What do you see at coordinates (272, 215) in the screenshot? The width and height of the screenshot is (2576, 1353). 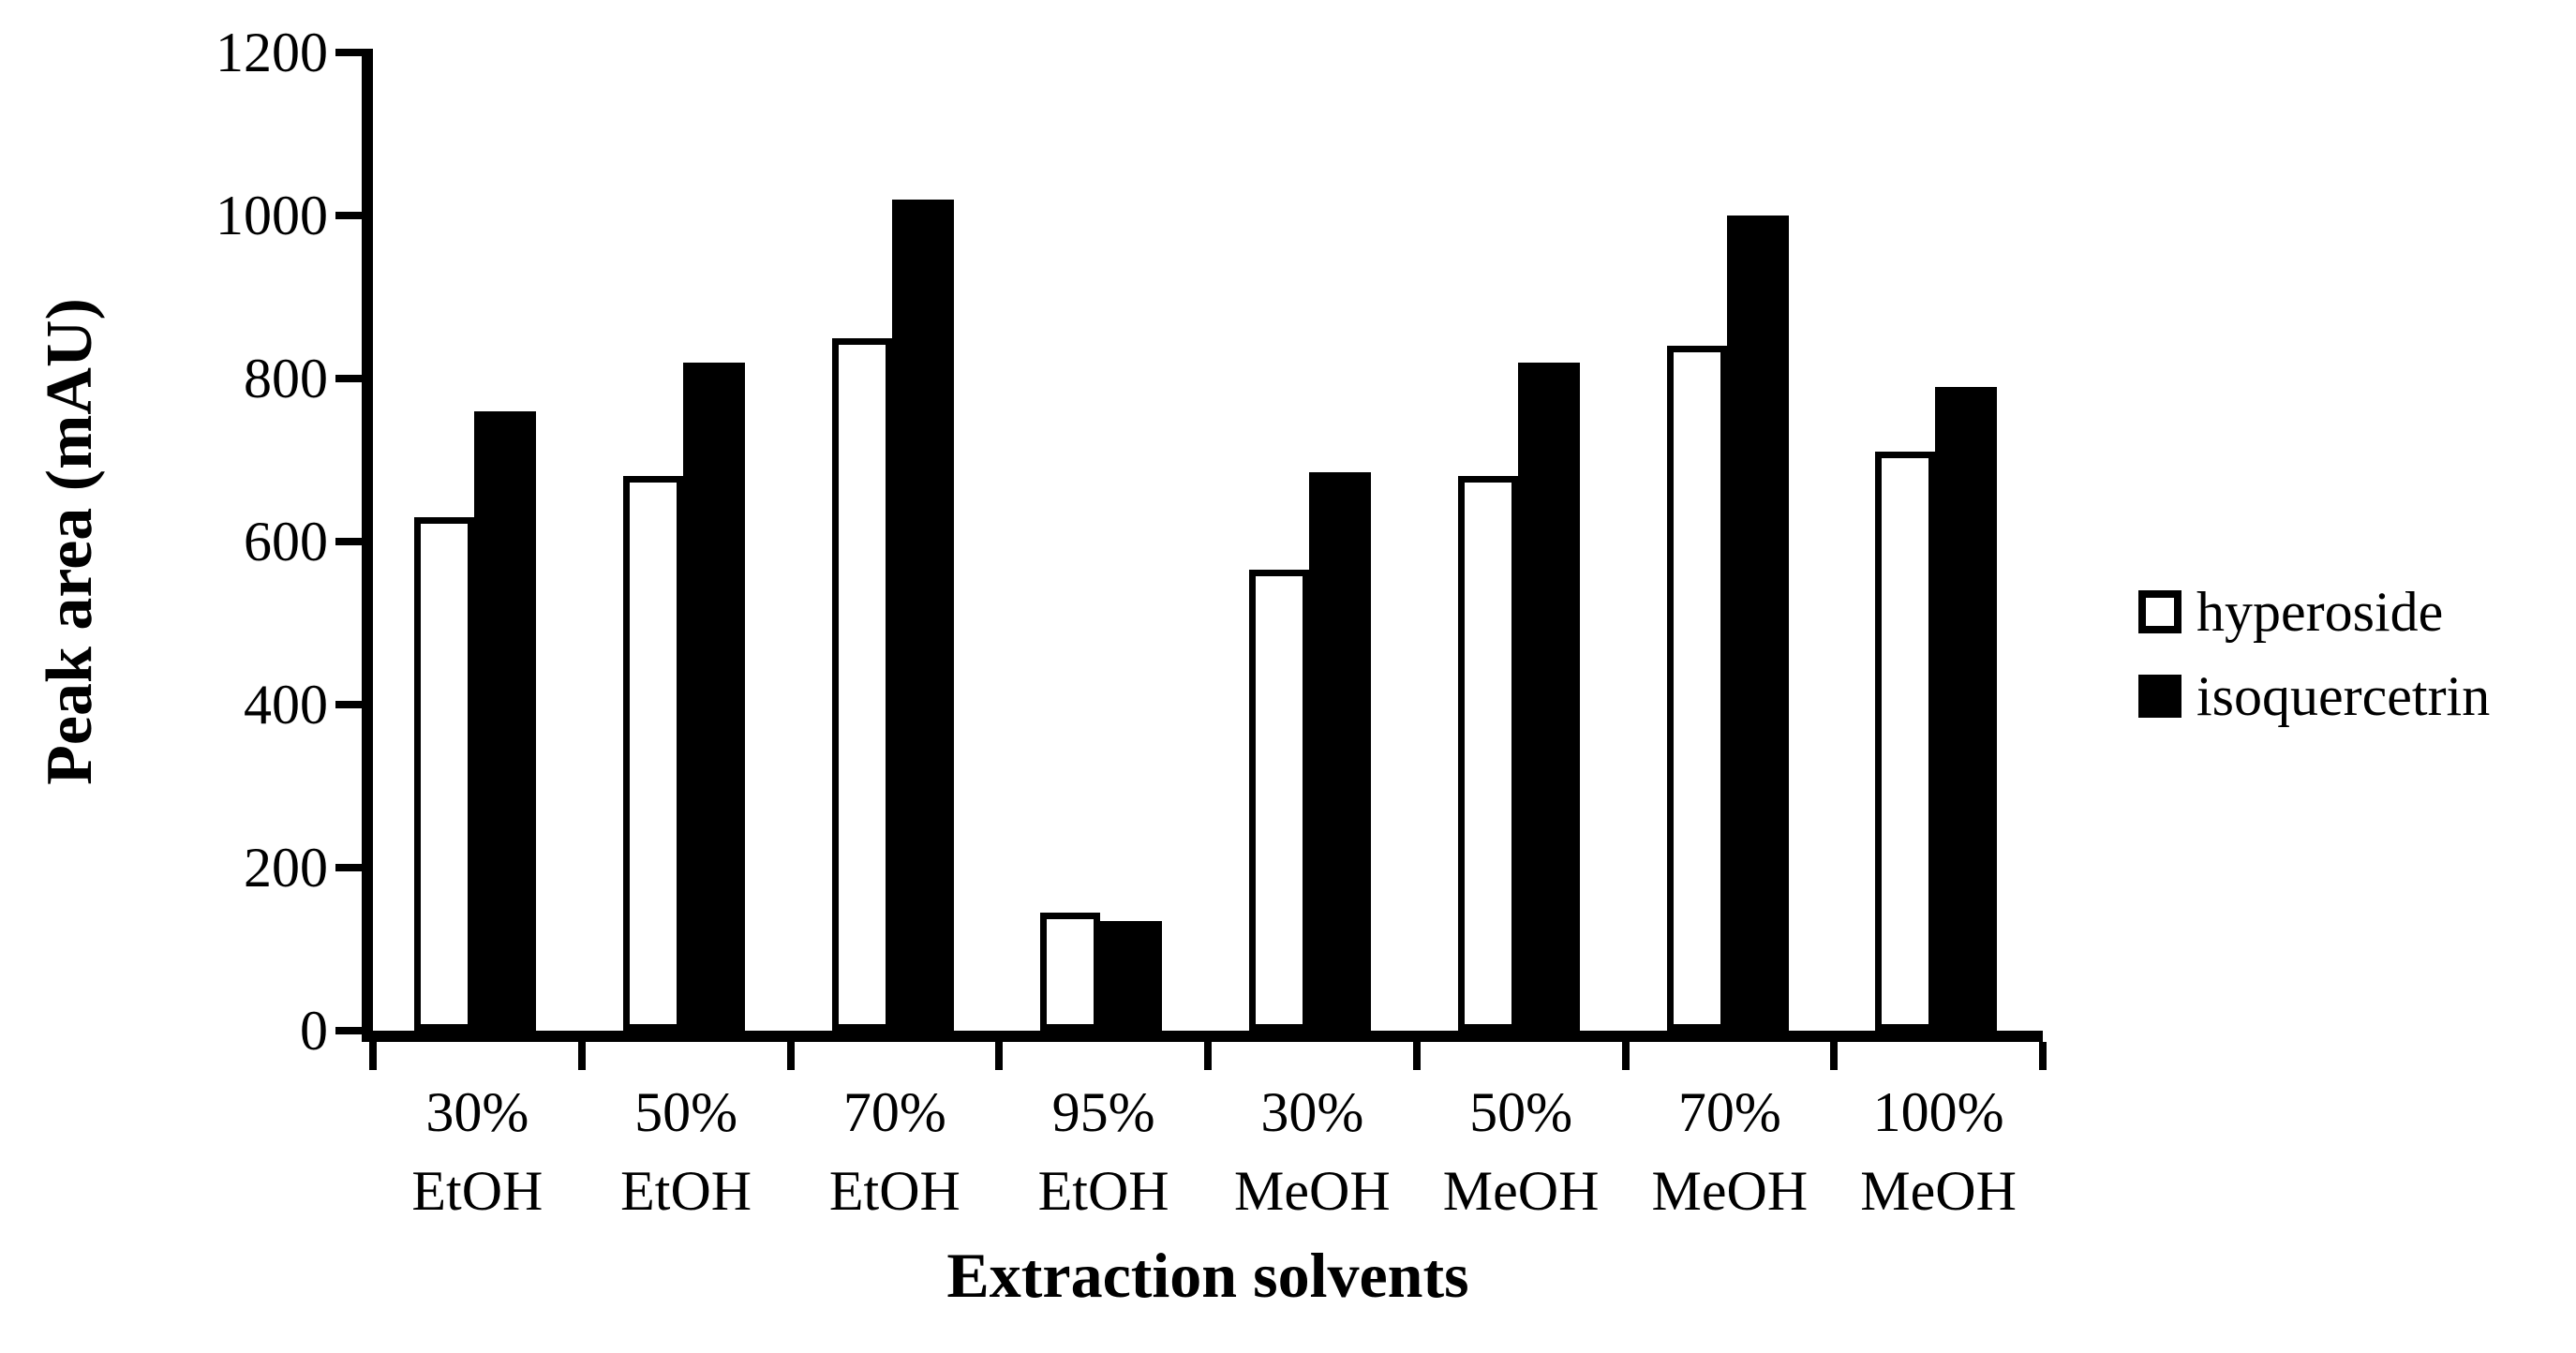 I see `y-tick-label: 1000` at bounding box center [272, 215].